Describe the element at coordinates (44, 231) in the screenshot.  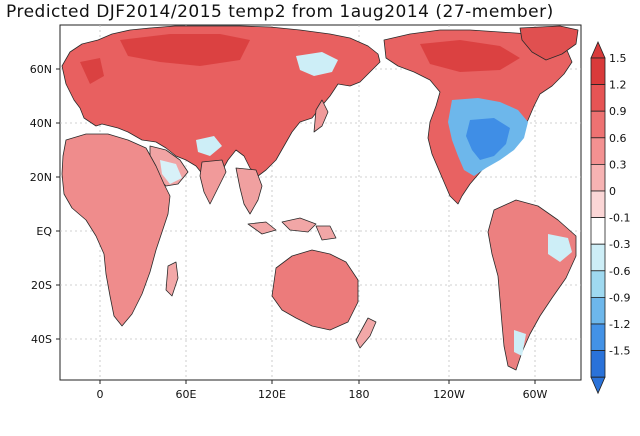
I see `lat-label: EQ` at that location.